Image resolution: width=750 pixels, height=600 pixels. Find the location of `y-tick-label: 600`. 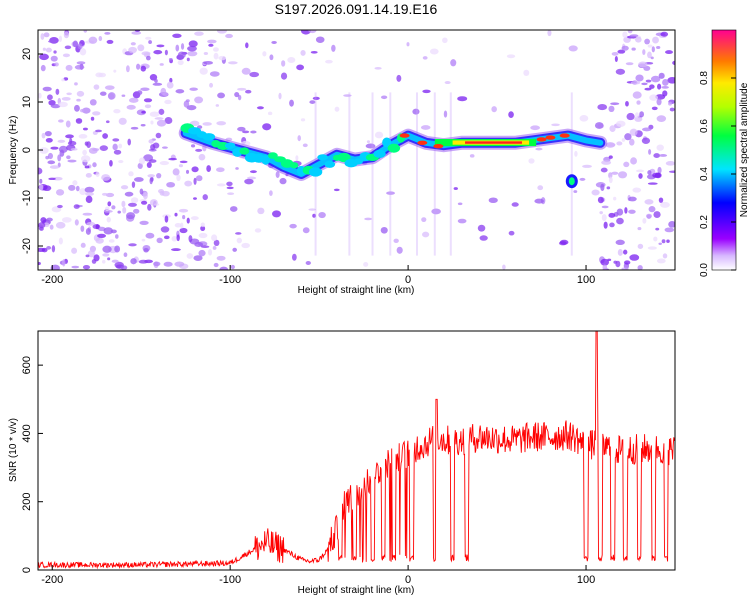

y-tick-label: 600 is located at coordinates (27, 365).